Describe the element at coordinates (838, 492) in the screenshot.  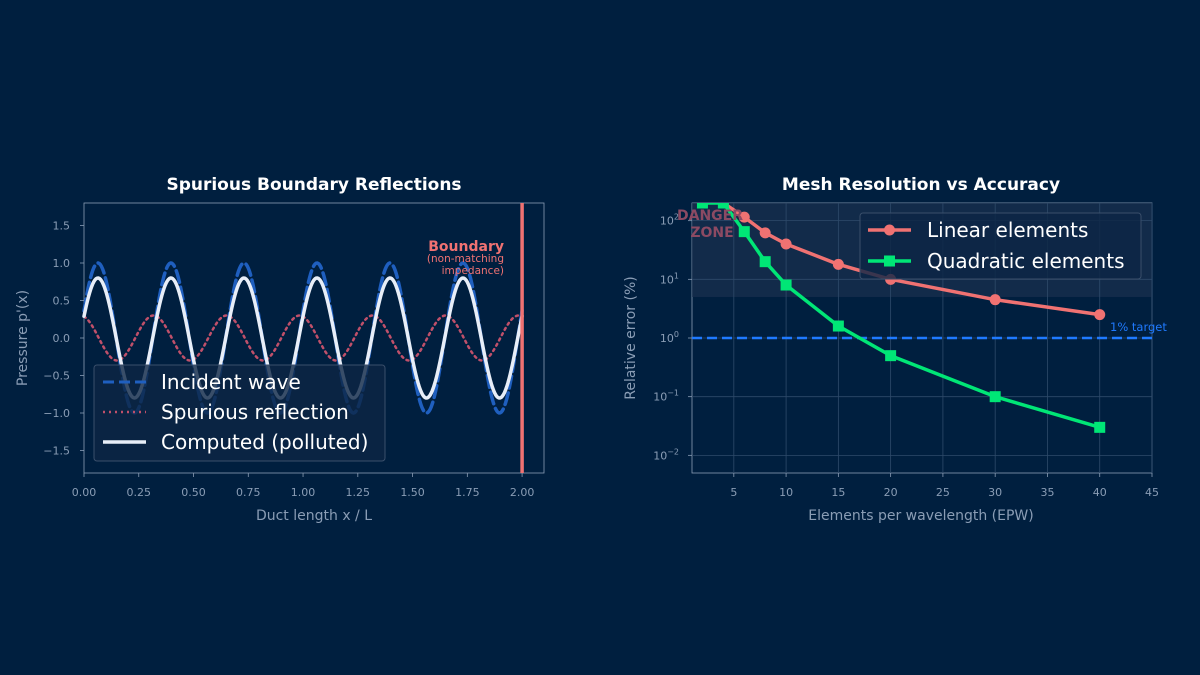
I see `x-tick-label: 15` at that location.